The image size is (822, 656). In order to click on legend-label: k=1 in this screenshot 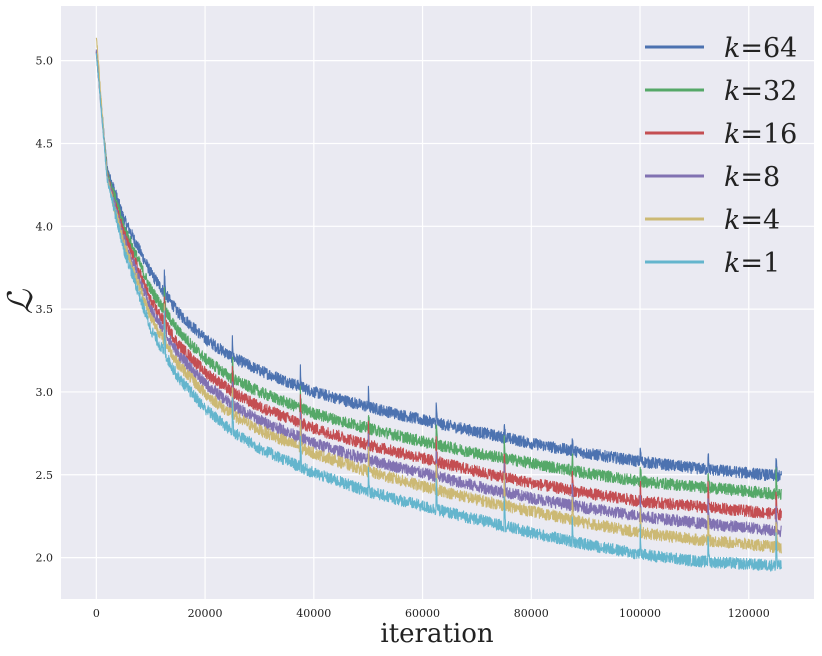, I will do `click(752, 263)`.